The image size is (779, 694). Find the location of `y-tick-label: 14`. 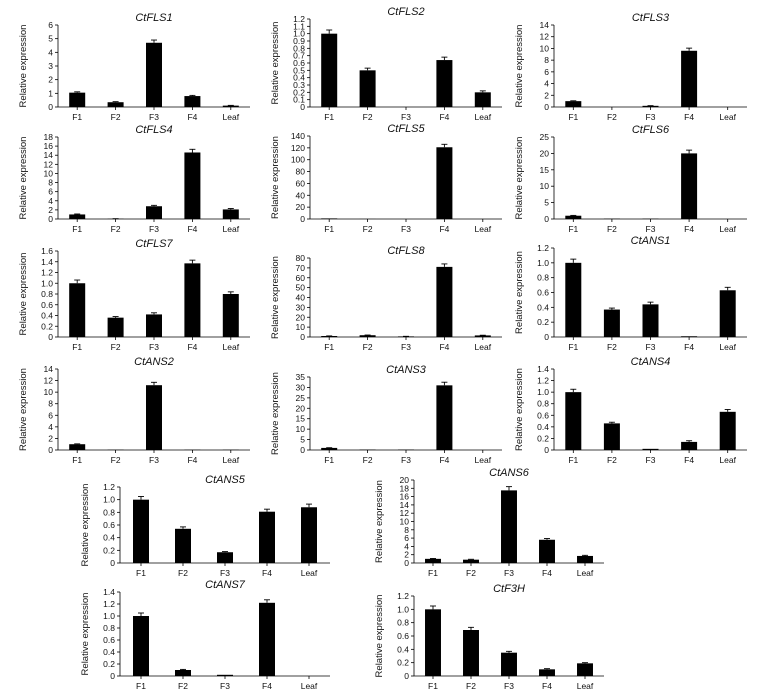

y-tick-label: 14 is located at coordinates (49, 369).